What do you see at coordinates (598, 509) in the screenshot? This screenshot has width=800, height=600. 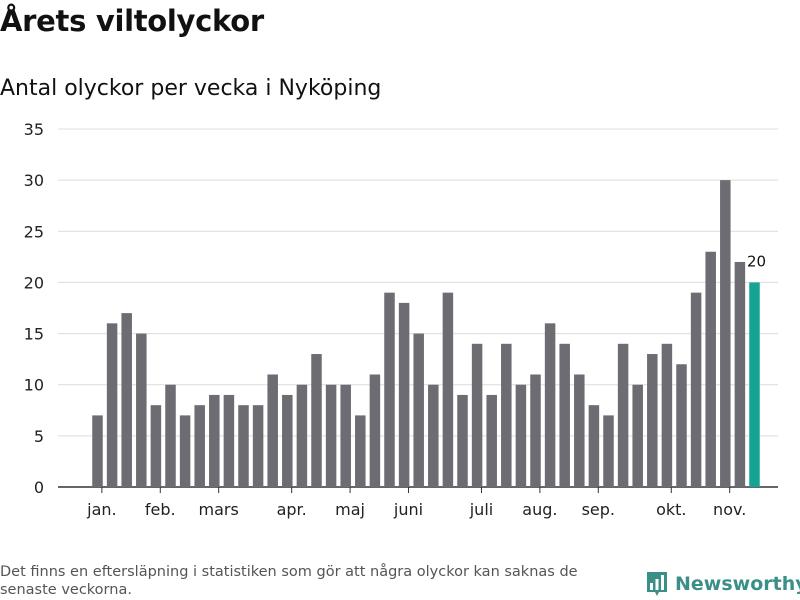 I see `x-tick-label: sep.` at bounding box center [598, 509].